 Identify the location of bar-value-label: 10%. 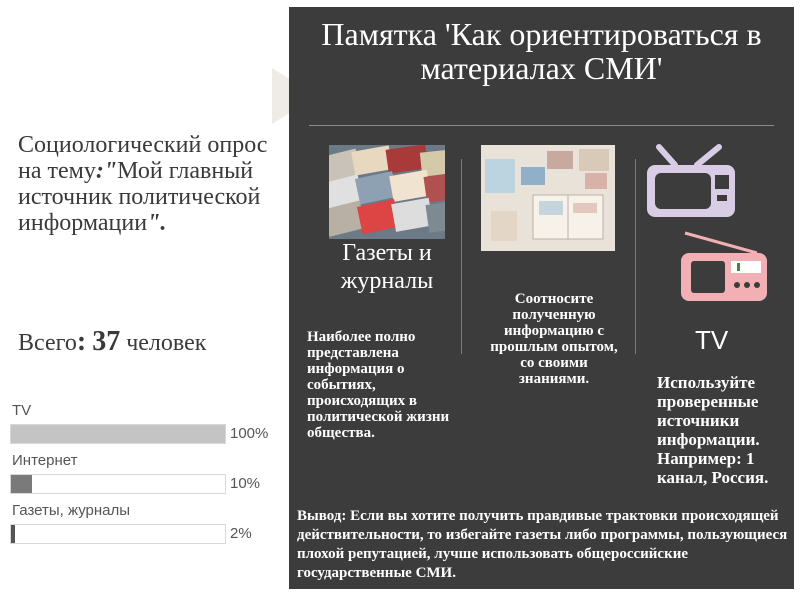
(245, 483).